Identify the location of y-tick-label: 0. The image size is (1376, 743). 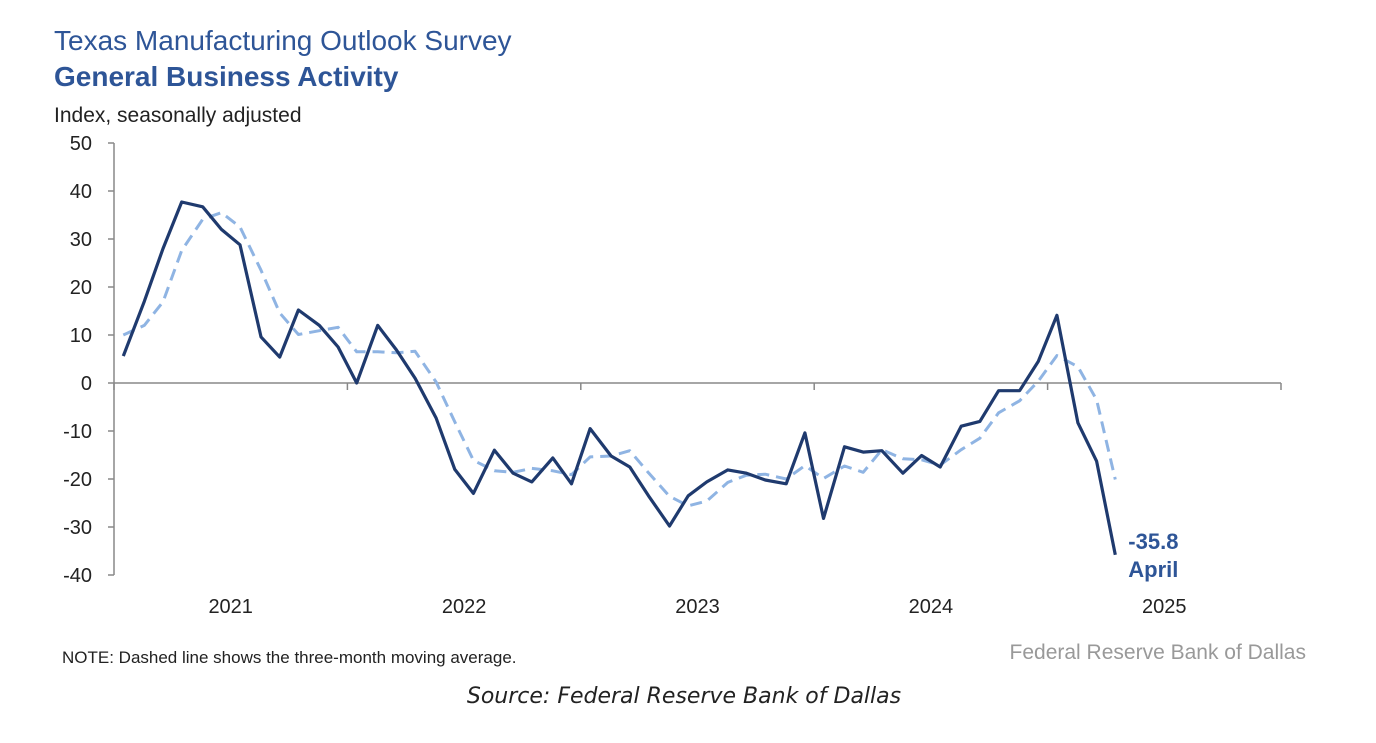
(86, 384).